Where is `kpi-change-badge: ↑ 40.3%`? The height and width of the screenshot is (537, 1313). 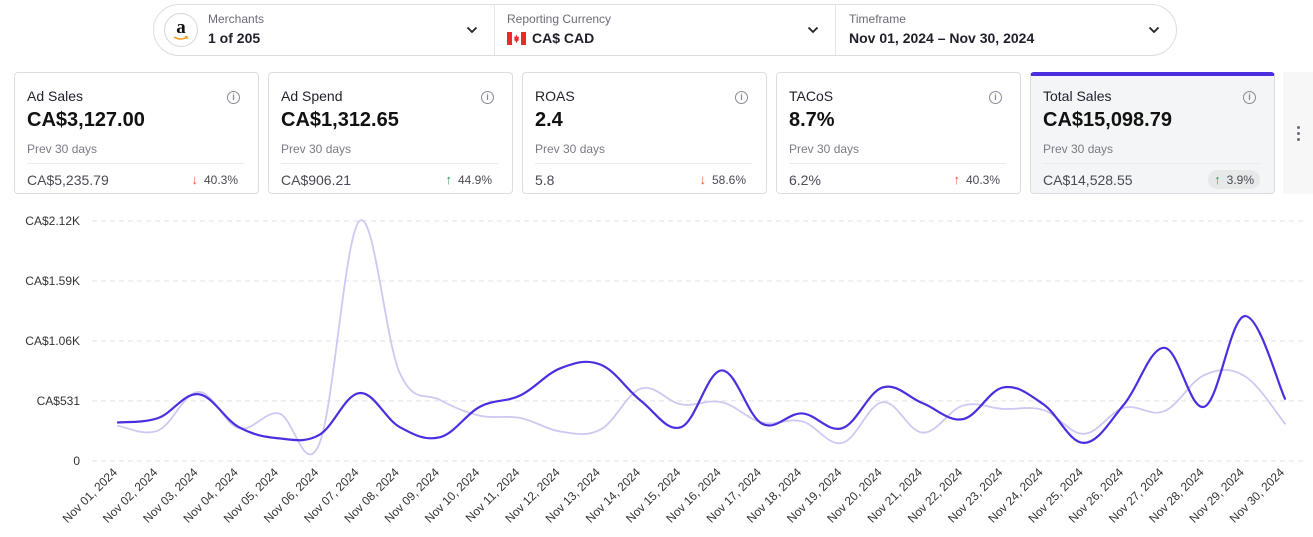 kpi-change-badge: ↑ 40.3% is located at coordinates (976, 179).